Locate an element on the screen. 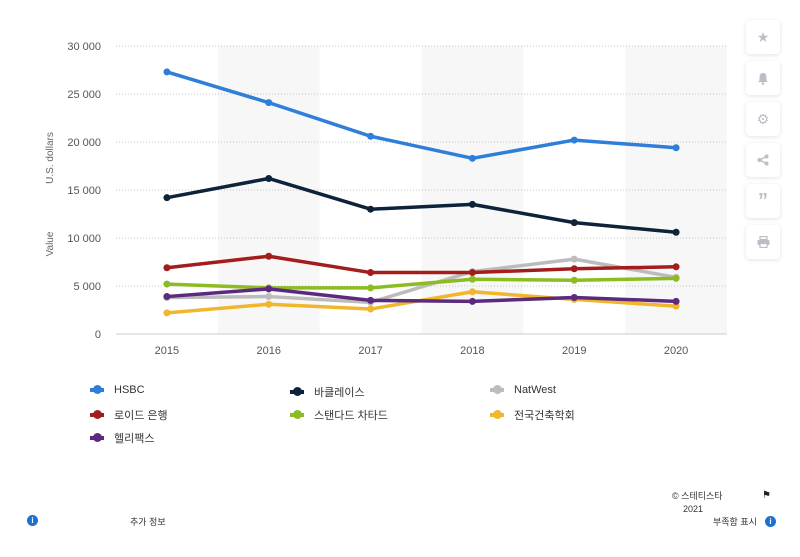 The height and width of the screenshot is (557, 800). quote-icon: ” is located at coordinates (763, 201).